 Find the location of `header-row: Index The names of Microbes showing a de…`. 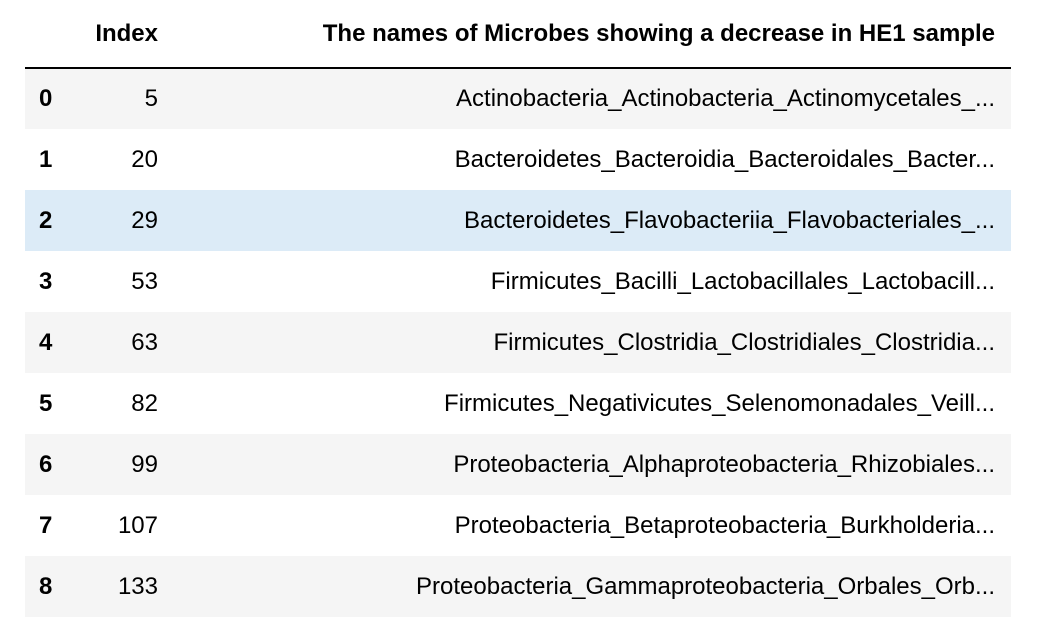

header-row: Index The names of Microbes showing a de… is located at coordinates (518, 34).